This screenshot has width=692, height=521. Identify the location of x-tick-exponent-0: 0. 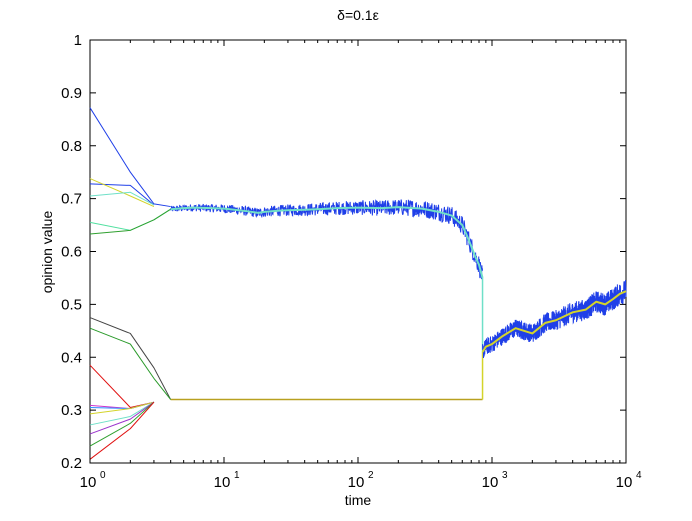
(103, 475).